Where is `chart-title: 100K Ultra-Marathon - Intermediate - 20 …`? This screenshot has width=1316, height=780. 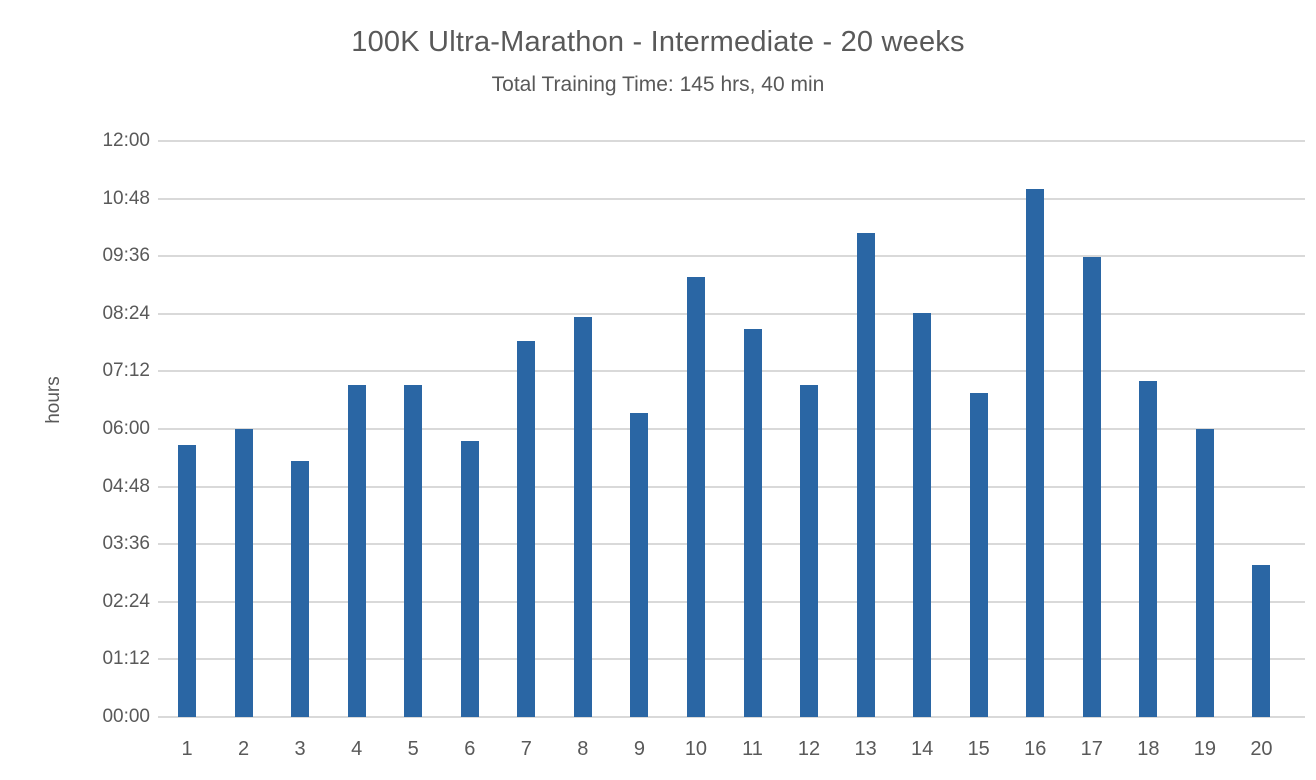
chart-title: 100K Ultra-Marathon - Intermediate - 20 … is located at coordinates (658, 42).